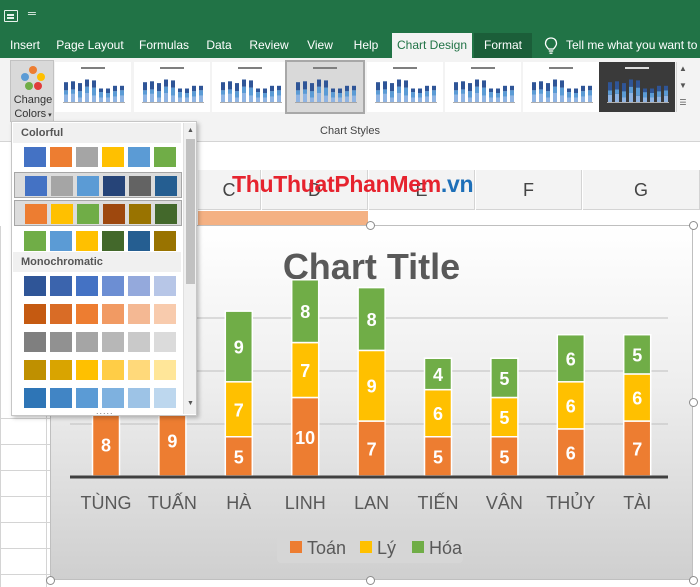  I want to click on category-label: HÀ, so click(238, 503).